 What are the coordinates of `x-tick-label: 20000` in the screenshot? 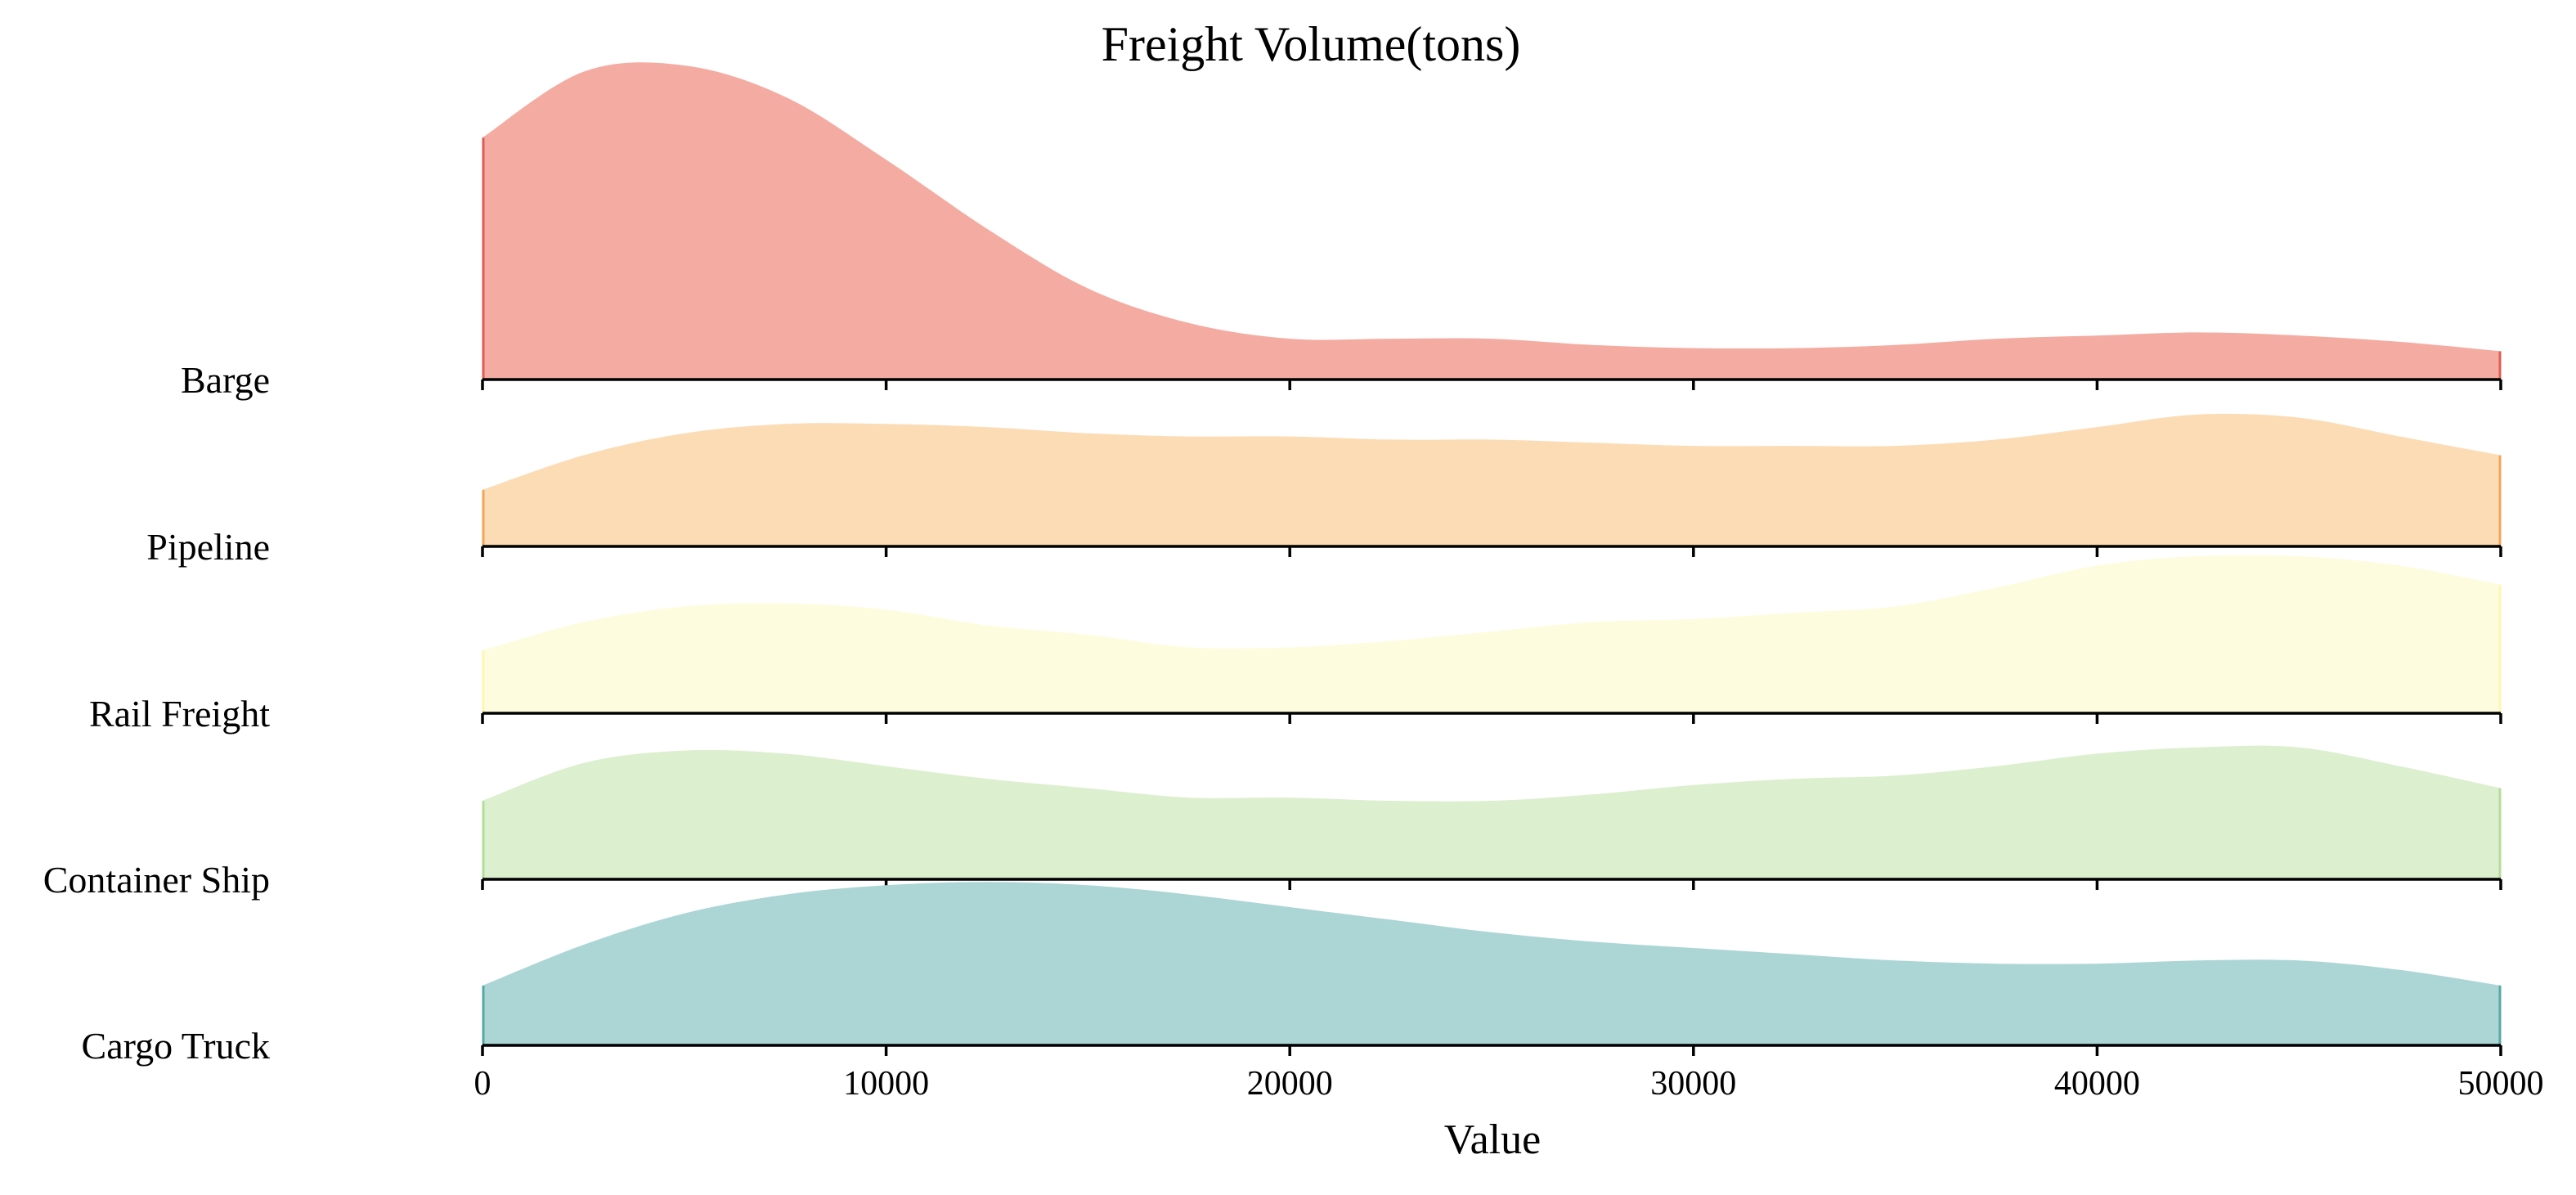 It's located at (1290, 1084).